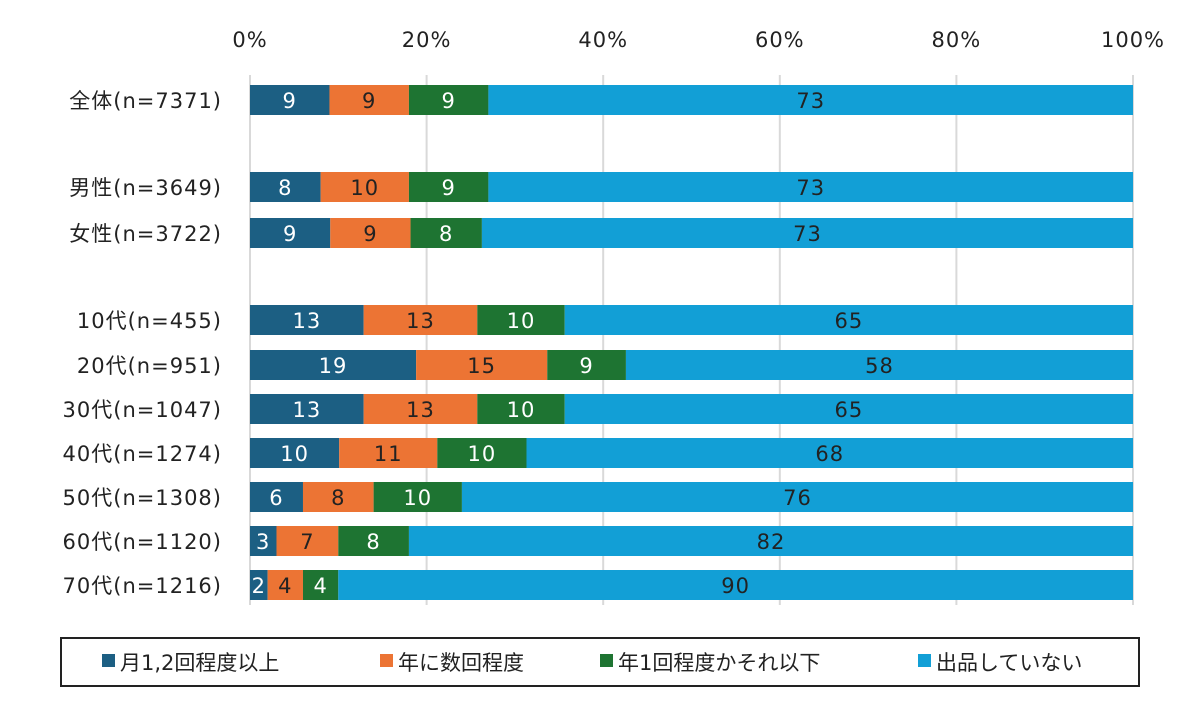 The image size is (1200, 703). What do you see at coordinates (142, 454) in the screenshot?
I see `category-label: 40代(n=1274)` at bounding box center [142, 454].